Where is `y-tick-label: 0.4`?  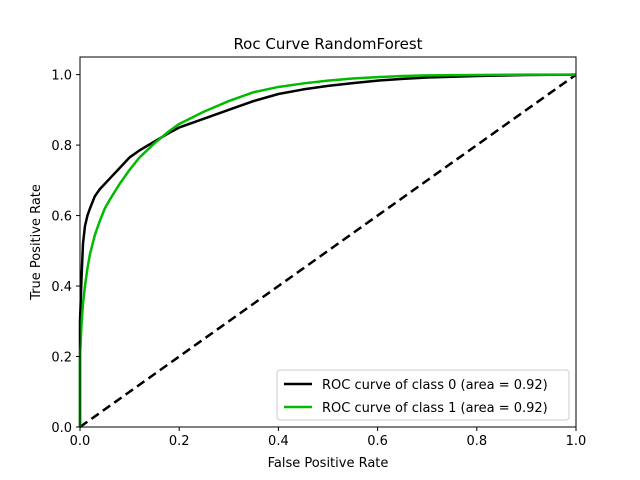
y-tick-label: 0.4 is located at coordinates (61, 287).